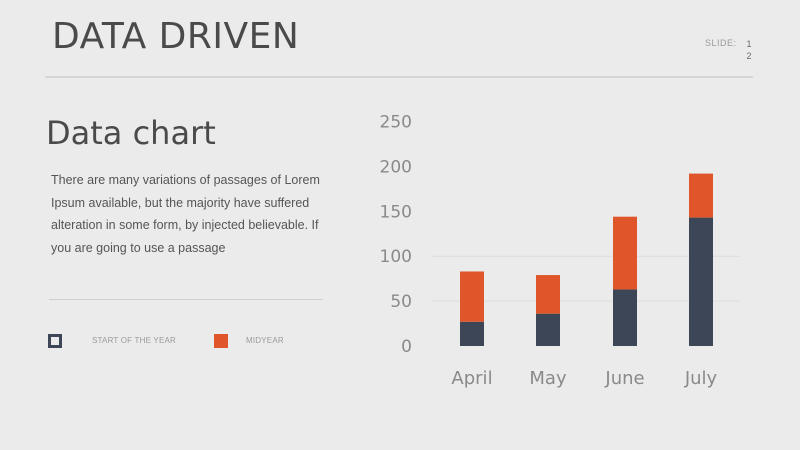  What do you see at coordinates (406, 347) in the screenshot?
I see `y-tick-label: 0` at bounding box center [406, 347].